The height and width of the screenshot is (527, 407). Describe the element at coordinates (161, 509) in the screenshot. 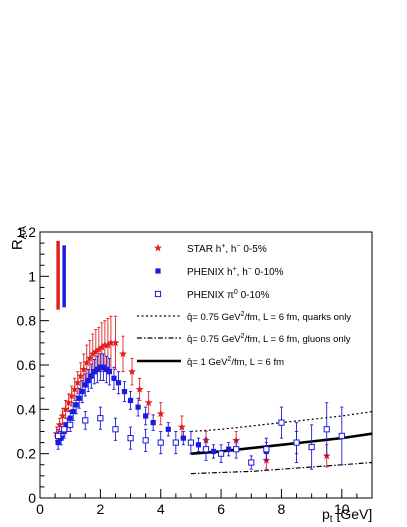

I see `x-tick-label: 4` at that location.